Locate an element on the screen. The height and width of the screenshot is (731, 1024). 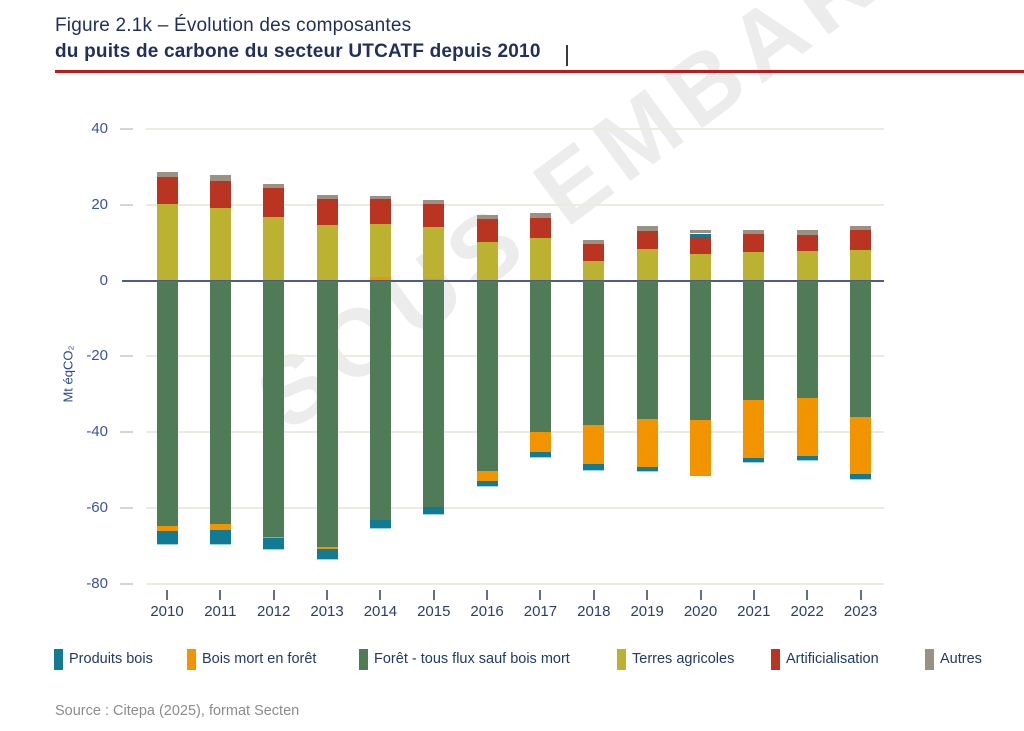
figure-title-line1: Figure 2.1k – Évolution des composantes is located at coordinates (233, 25).